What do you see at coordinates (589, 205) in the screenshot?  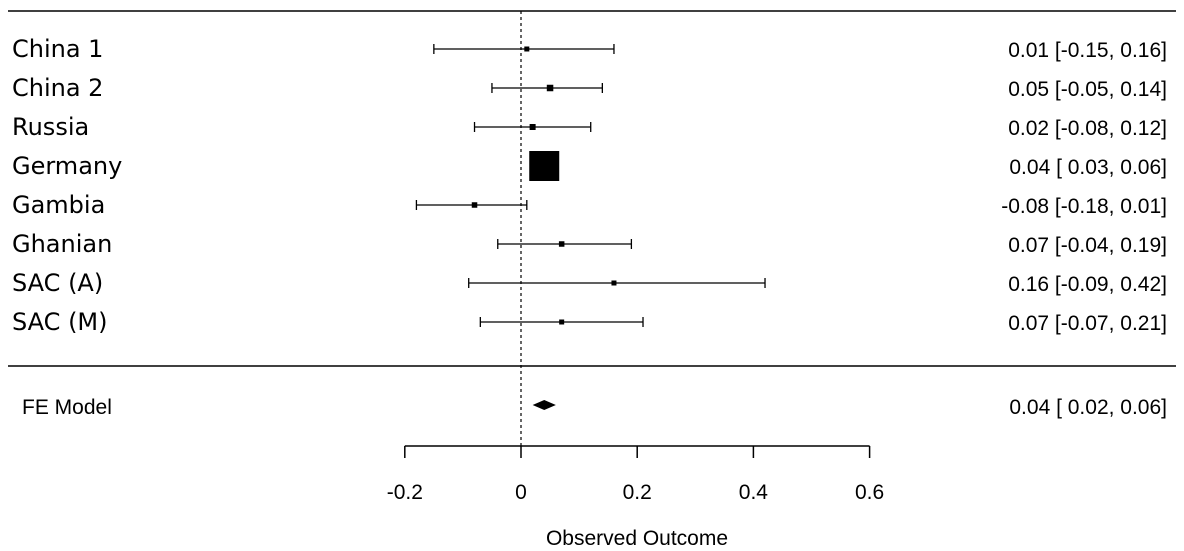 I see `study-row: Gambia -0.08 [-0.18, 0.01]` at bounding box center [589, 205].